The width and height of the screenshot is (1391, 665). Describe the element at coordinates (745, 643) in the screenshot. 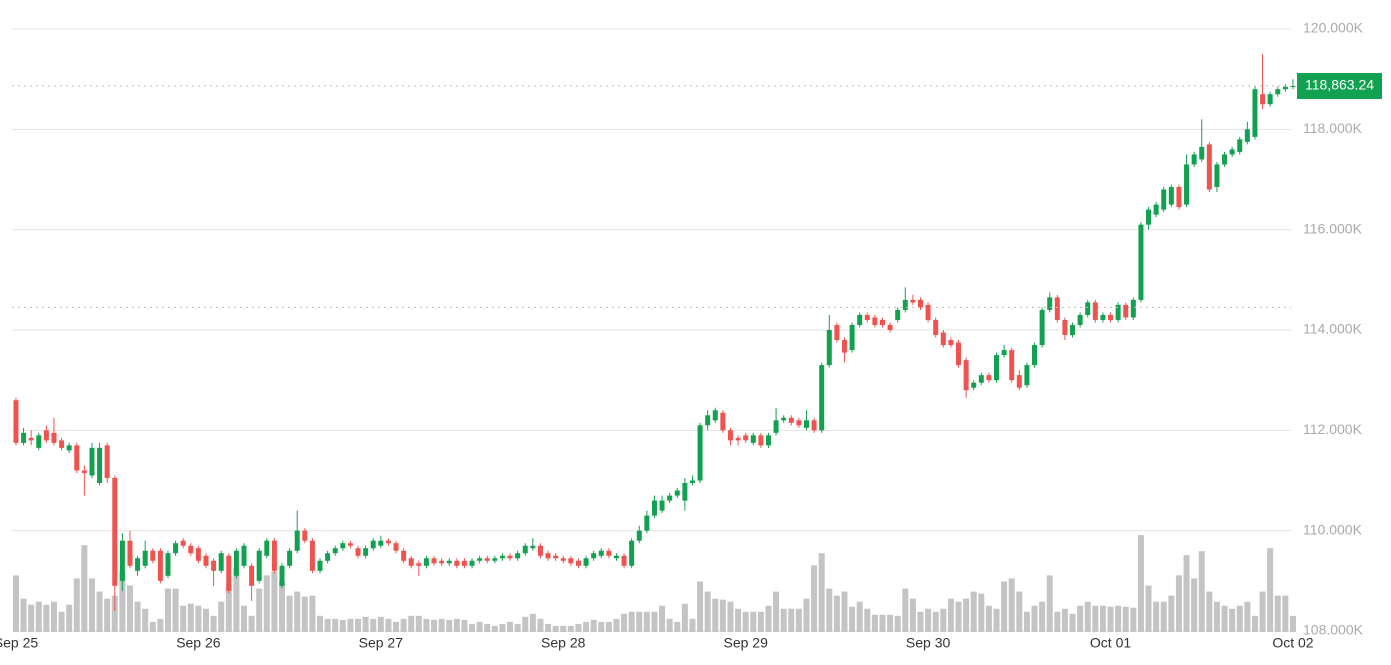

I see `x-tick-label: Sep 29` at that location.